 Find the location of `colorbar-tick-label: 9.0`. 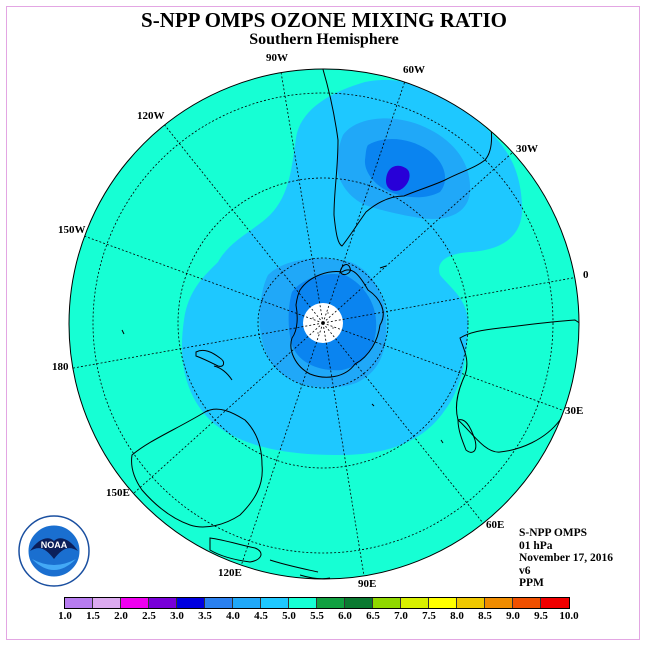

colorbar-tick-label: 9.0 is located at coordinates (513, 616).